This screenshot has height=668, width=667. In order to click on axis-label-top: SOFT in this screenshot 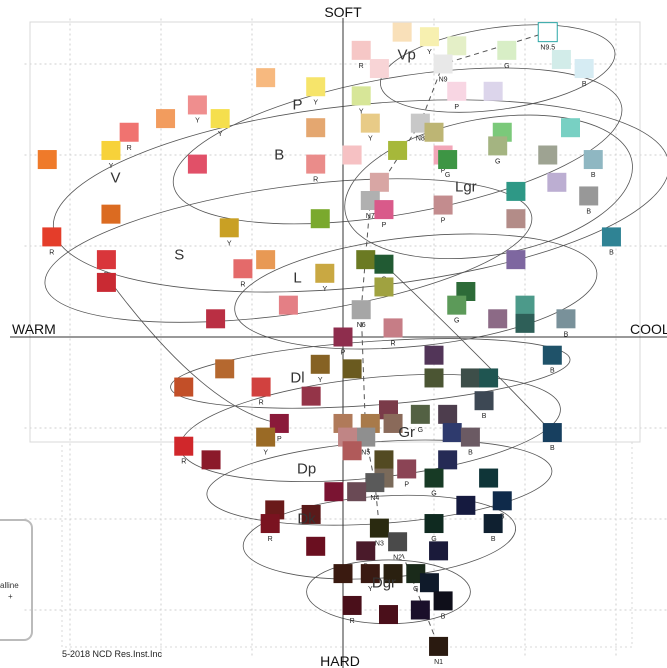, I will do `click(343, 12)`.